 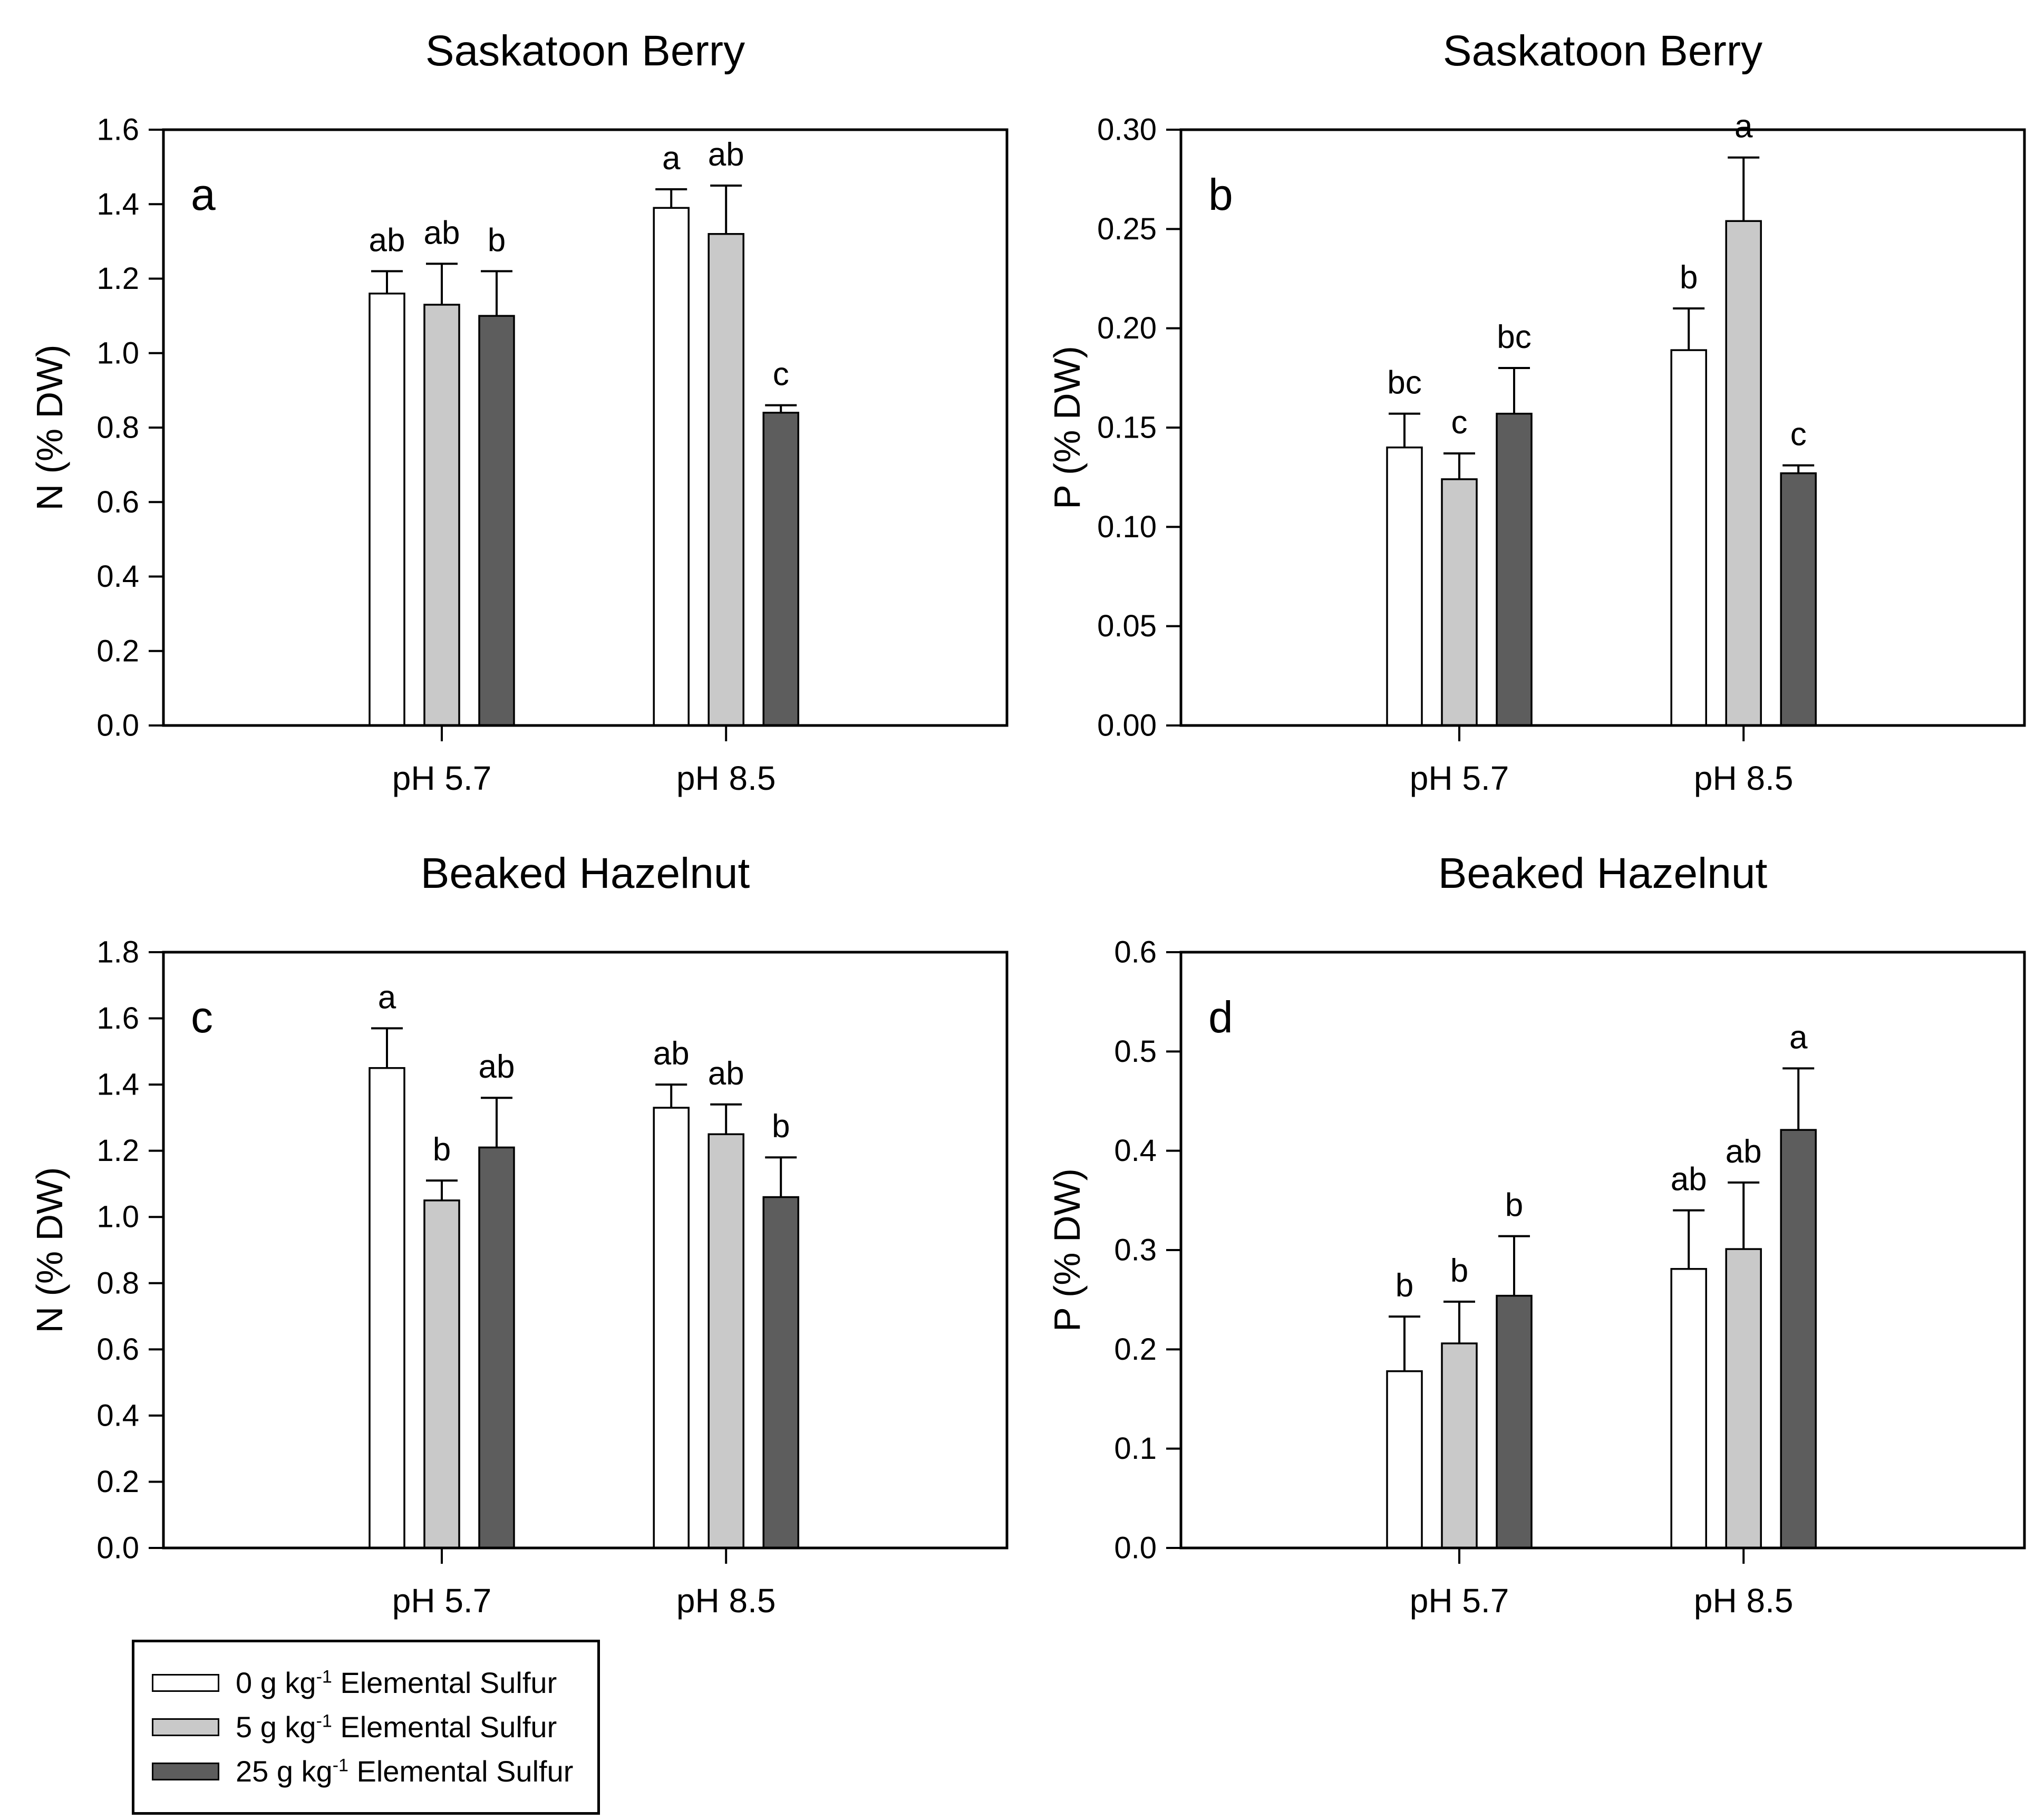 What do you see at coordinates (276, 1727) in the screenshot?
I see `legend-label-text: 5 g kg` at bounding box center [276, 1727].